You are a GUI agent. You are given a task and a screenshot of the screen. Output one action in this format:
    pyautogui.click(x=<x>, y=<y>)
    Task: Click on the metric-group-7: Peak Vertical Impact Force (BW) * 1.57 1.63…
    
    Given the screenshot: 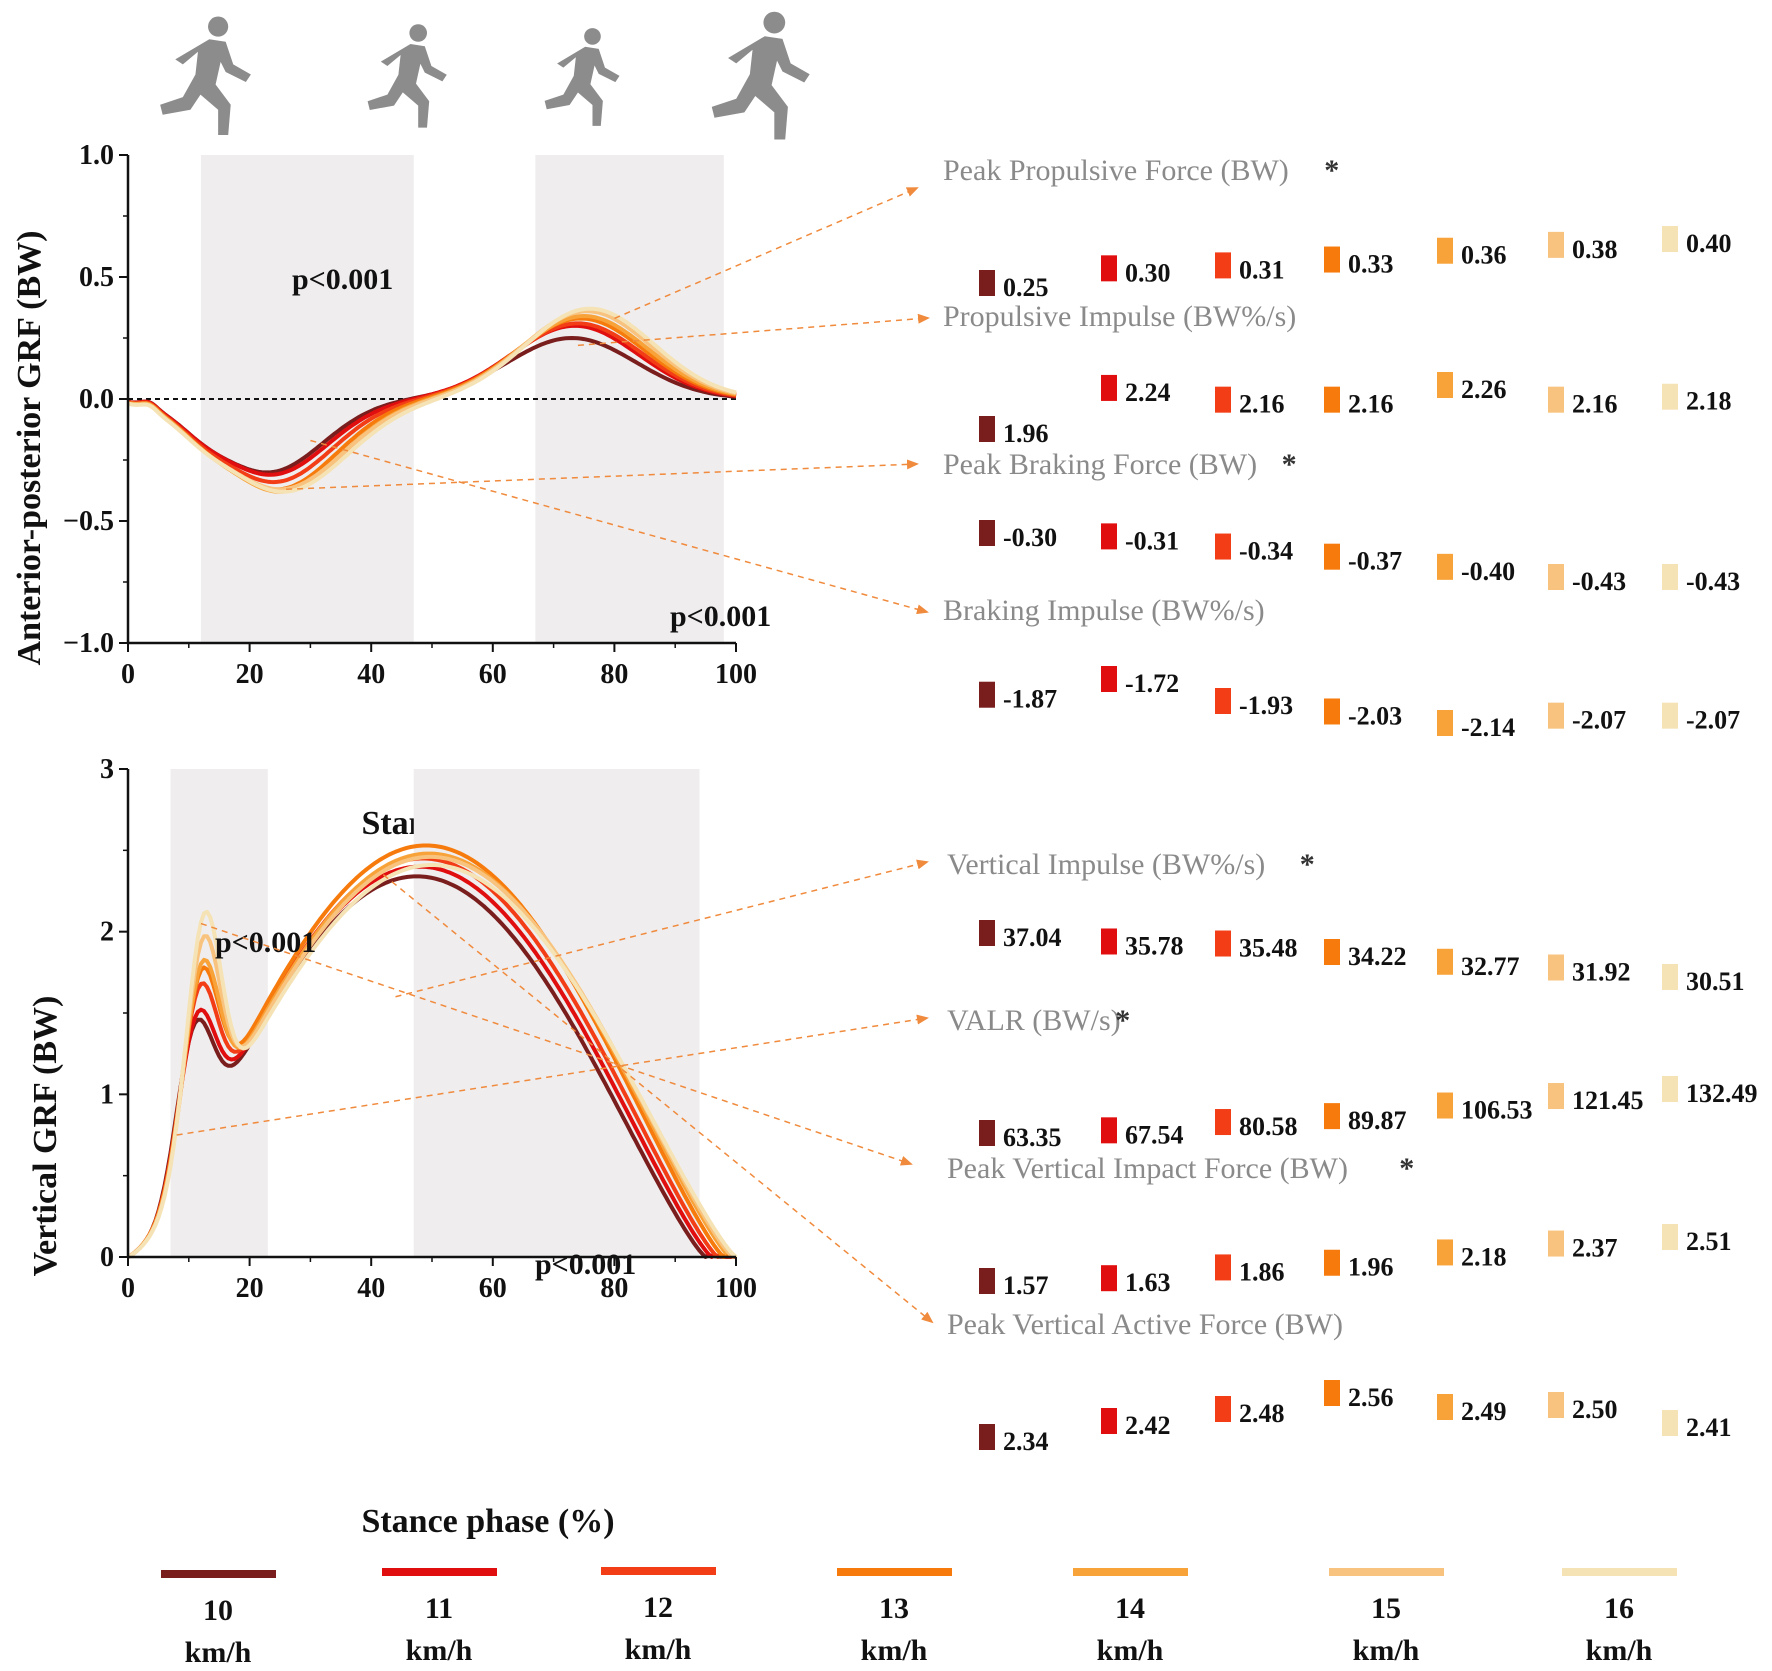 What is the action you would take?
    pyautogui.click(x=1339, y=1226)
    